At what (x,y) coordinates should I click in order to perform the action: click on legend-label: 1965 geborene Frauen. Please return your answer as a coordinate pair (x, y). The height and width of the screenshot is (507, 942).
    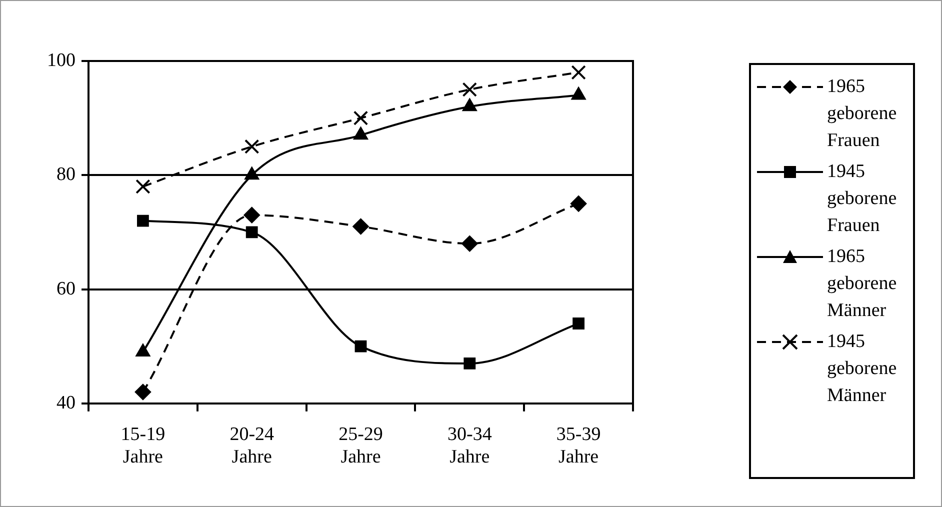
    Looking at the image, I should click on (862, 114).